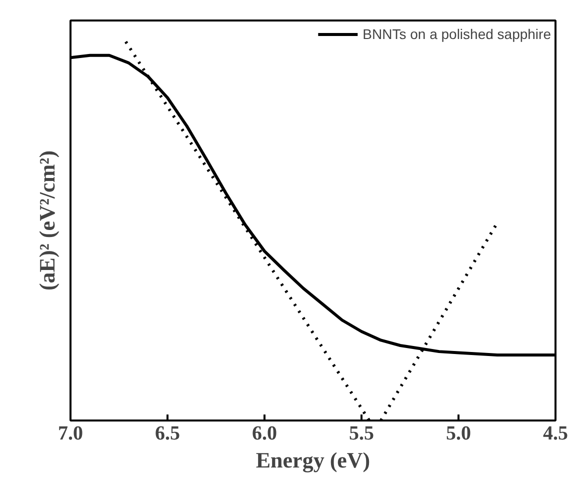 This screenshot has height=479, width=579. Describe the element at coordinates (313, 460) in the screenshot. I see `x-axis-title: Energy (eV)` at that location.